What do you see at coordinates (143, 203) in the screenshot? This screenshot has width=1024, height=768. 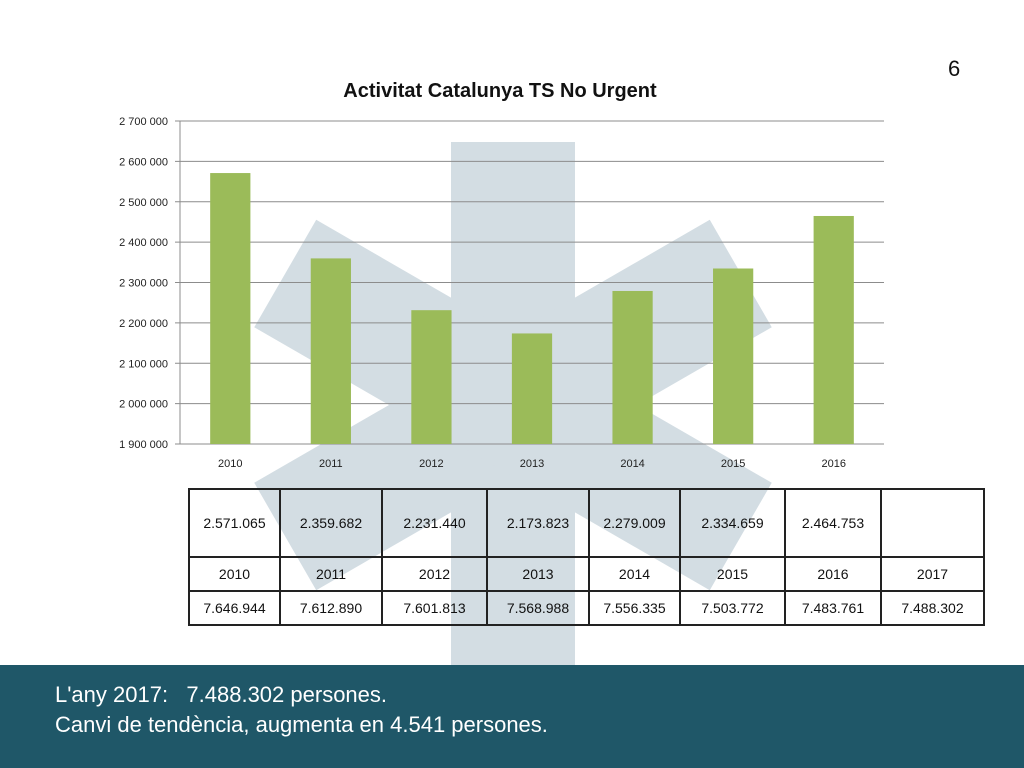 I see `y-tick-label: 2 500 000` at bounding box center [143, 203].